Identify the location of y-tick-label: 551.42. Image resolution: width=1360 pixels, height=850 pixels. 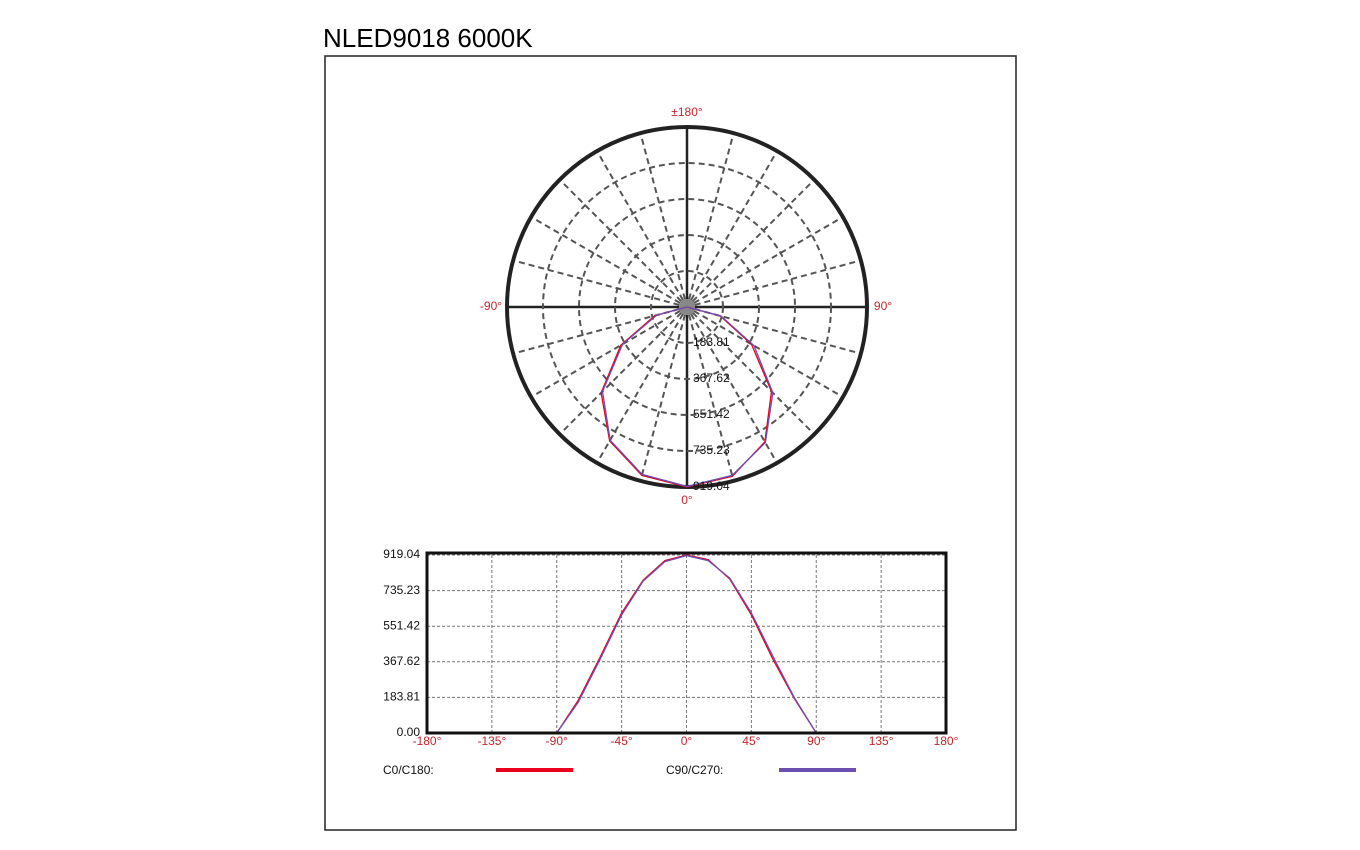
(401, 625).